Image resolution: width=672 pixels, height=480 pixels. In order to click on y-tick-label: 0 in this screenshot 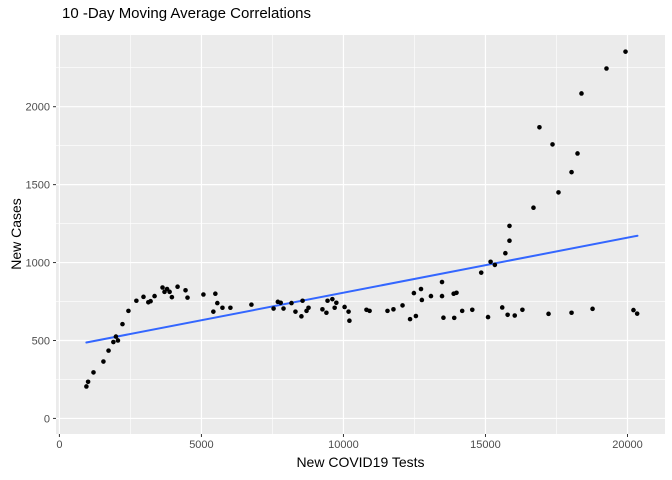, I will do `click(47, 419)`.